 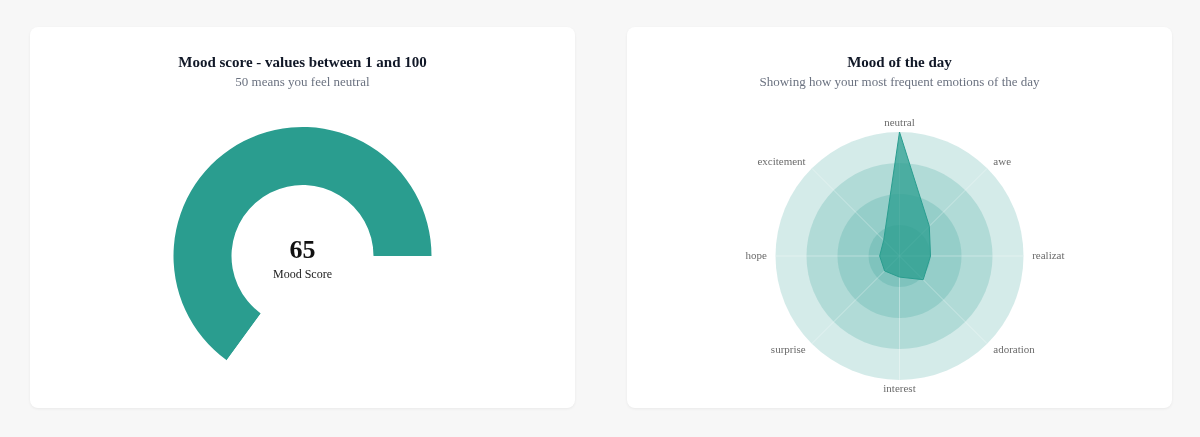 What do you see at coordinates (900, 62) in the screenshot?
I see `chart-title: Mood of the day` at bounding box center [900, 62].